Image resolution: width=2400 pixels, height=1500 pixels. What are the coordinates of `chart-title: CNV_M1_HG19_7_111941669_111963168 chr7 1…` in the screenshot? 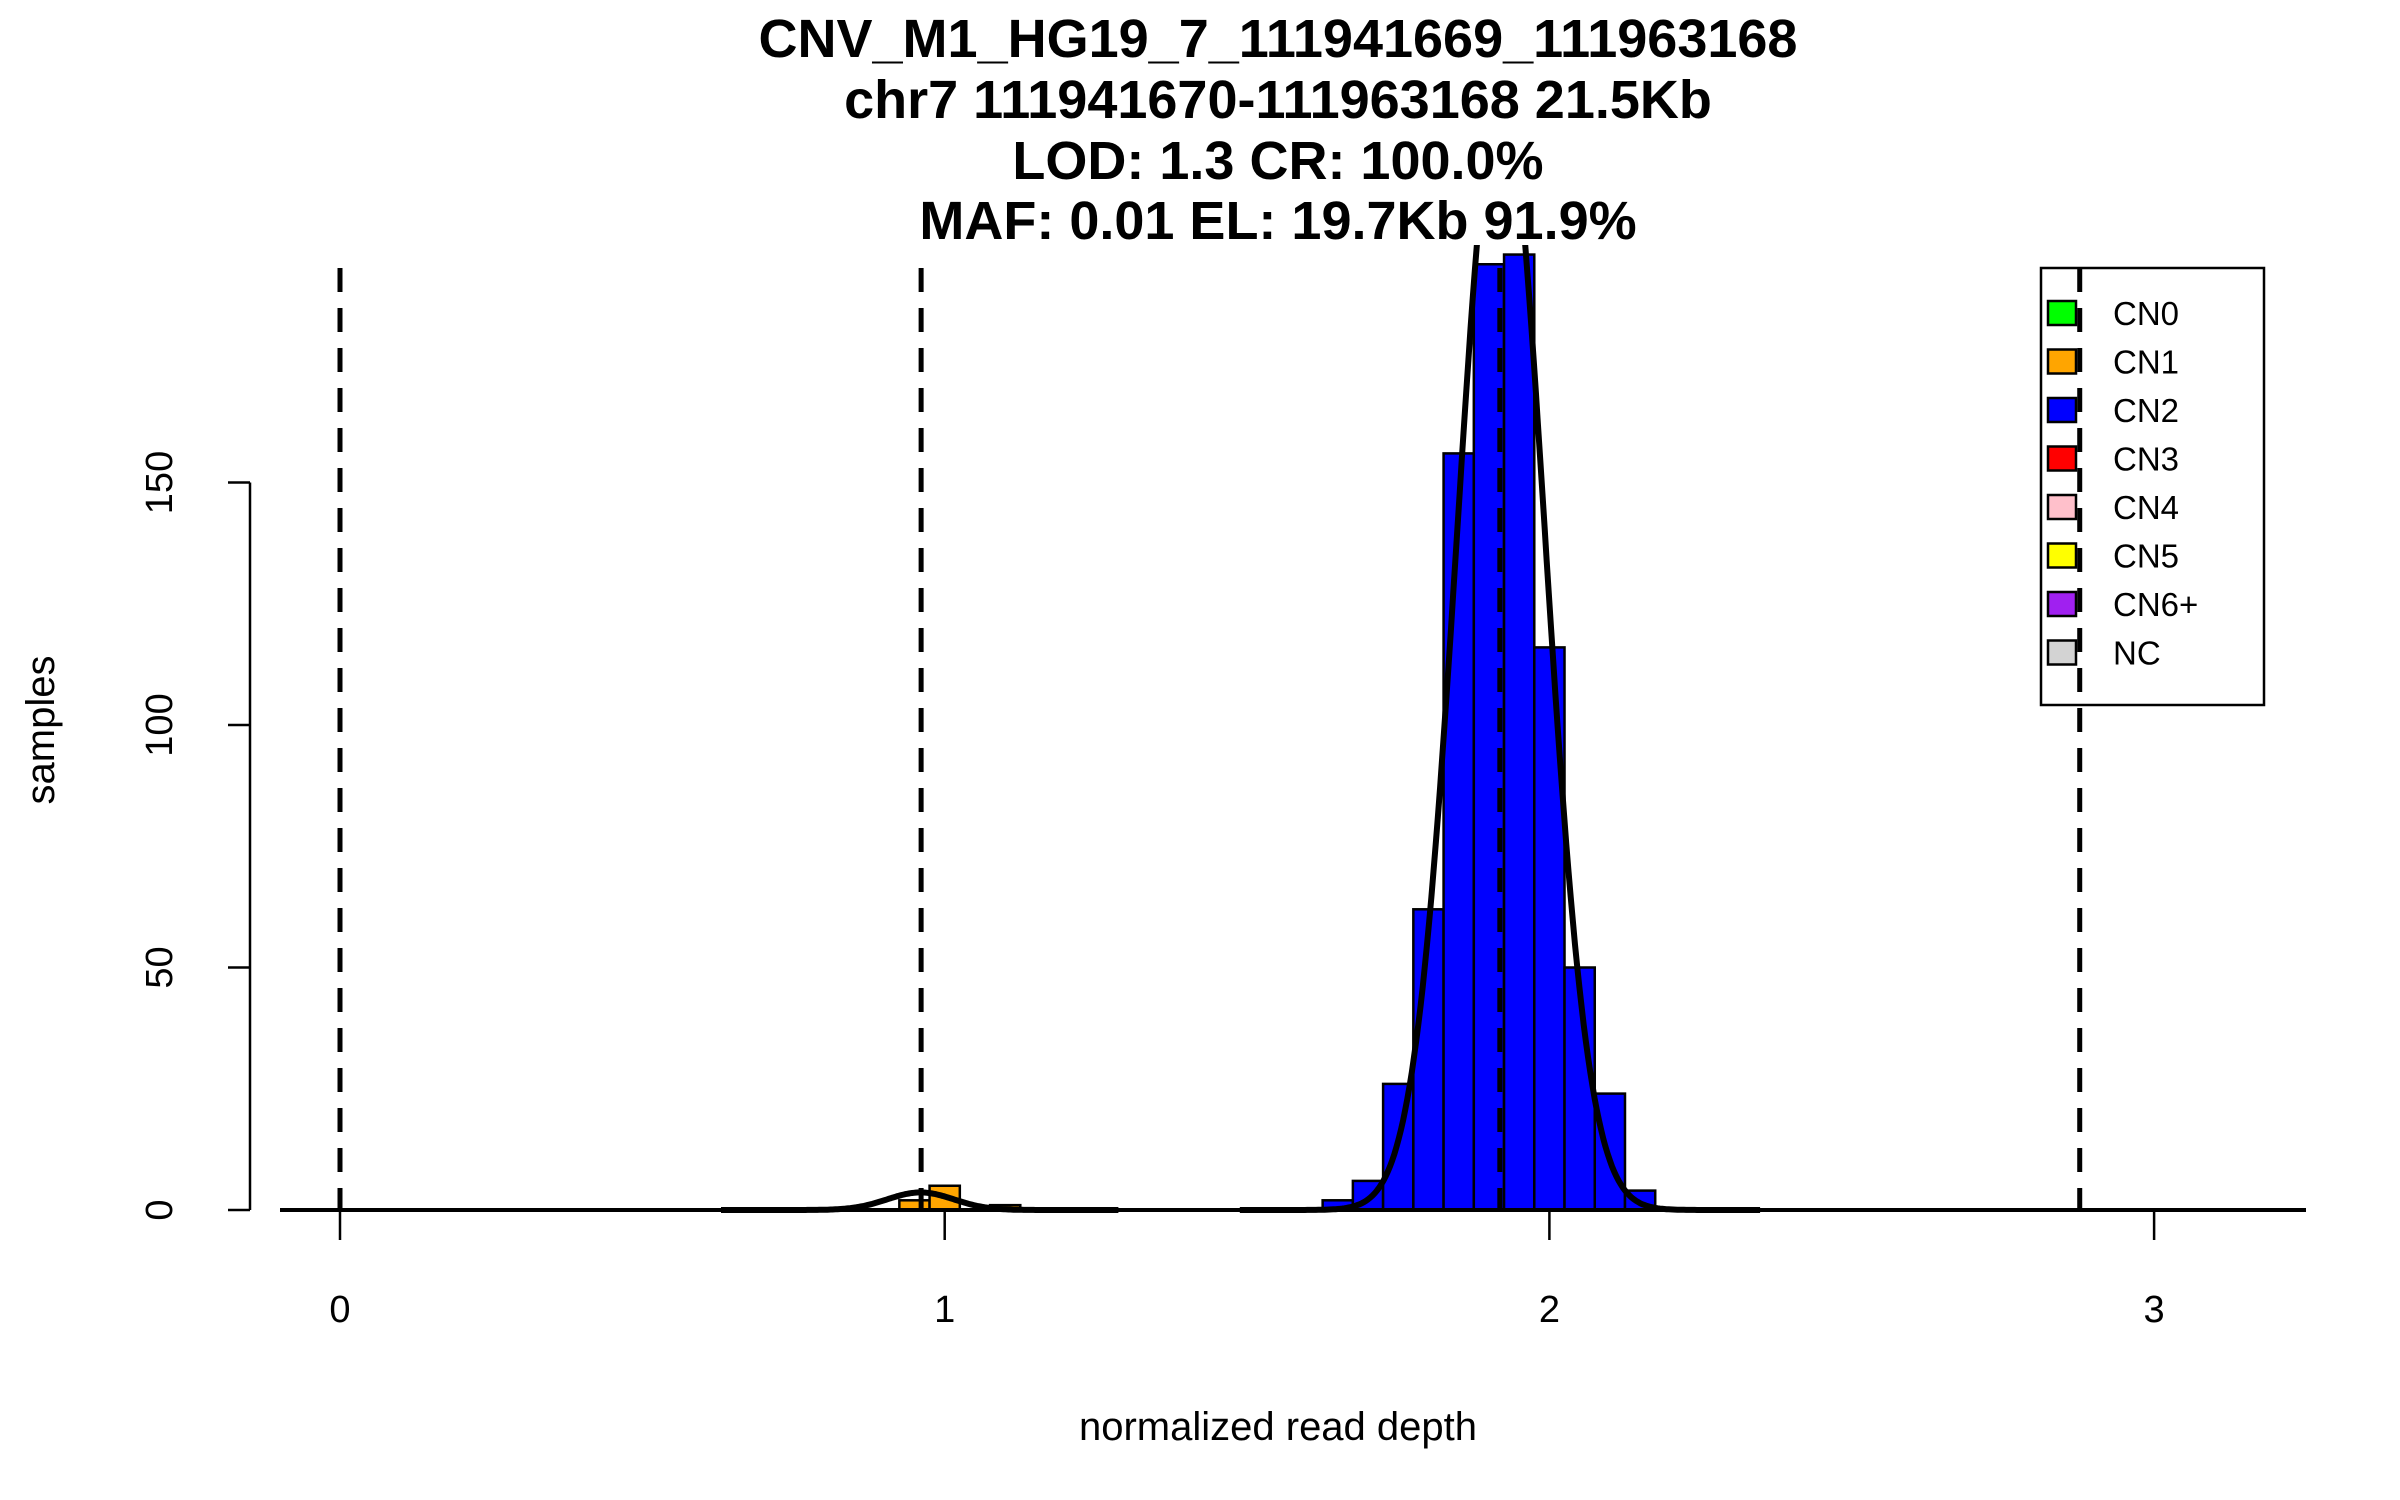 It's located at (1278, 130).